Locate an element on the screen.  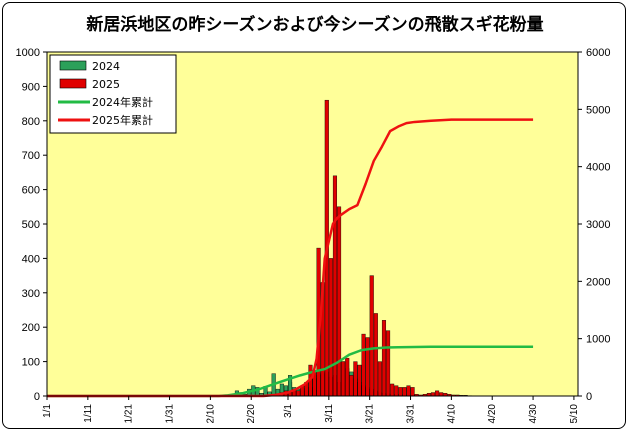
y2-tick-label: 5000 is located at coordinates (598, 110).